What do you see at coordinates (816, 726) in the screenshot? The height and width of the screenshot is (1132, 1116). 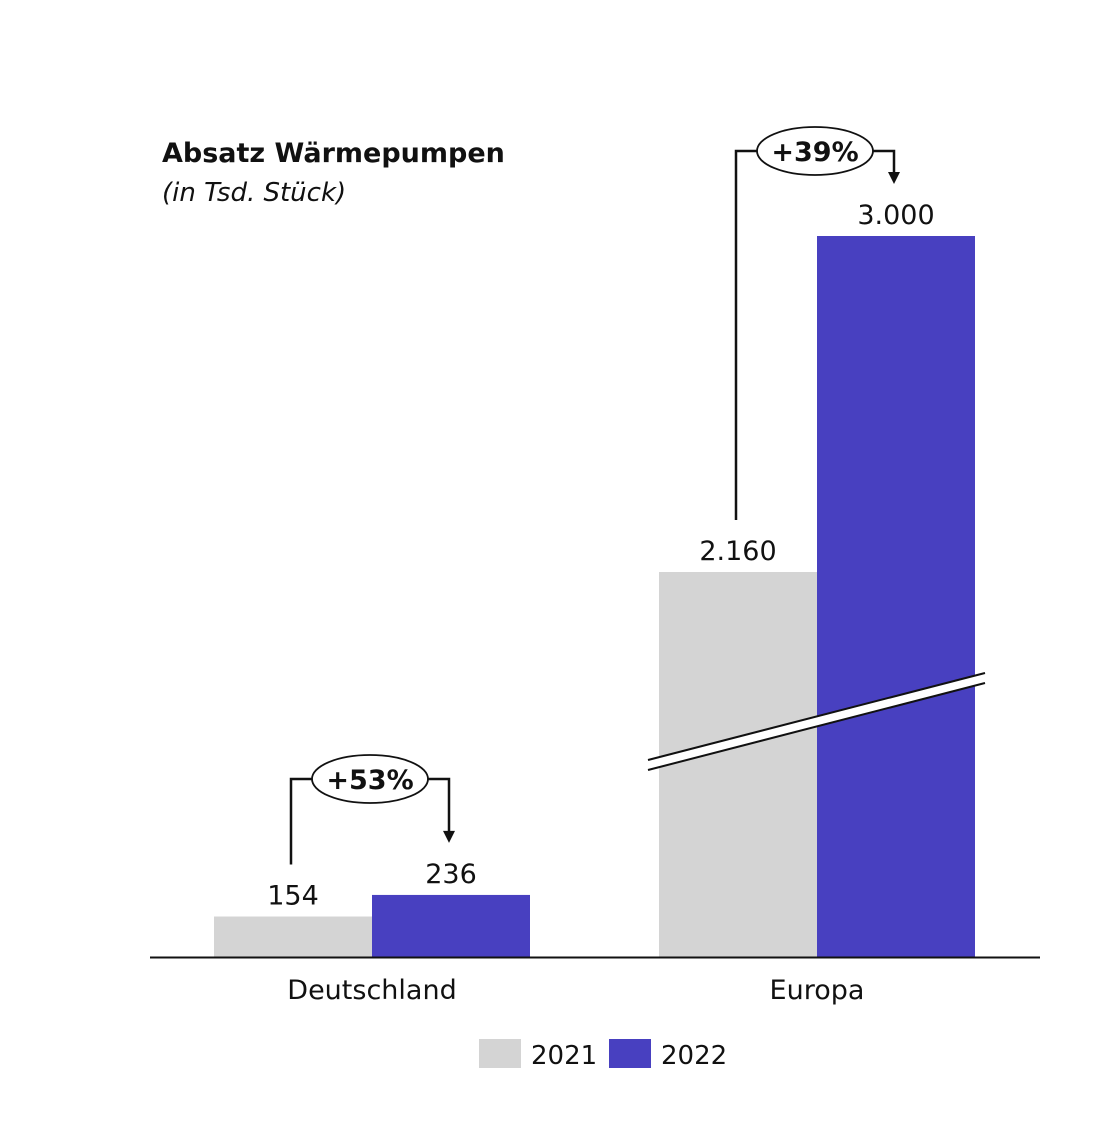 I see `axis-break-line-lower` at bounding box center [816, 726].